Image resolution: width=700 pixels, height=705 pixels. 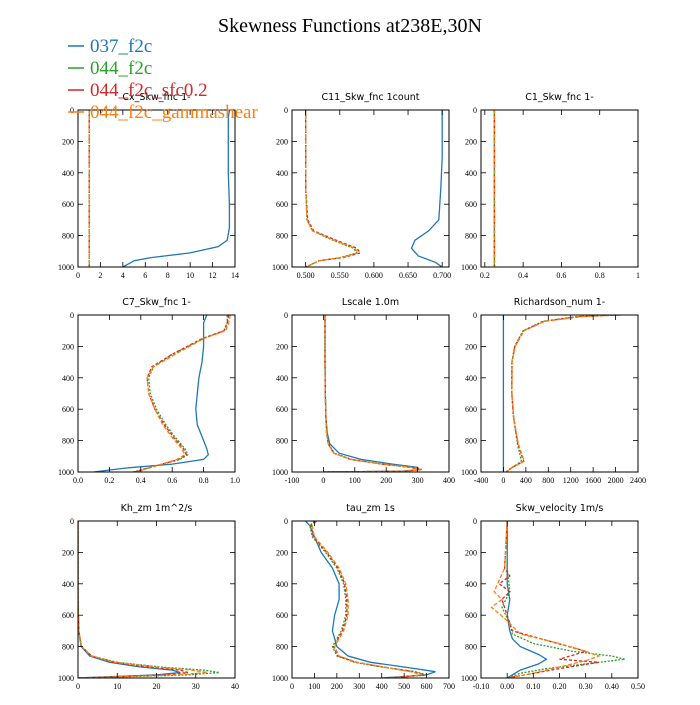 What do you see at coordinates (123, 275) in the screenshot?
I see `x-tick-label: 4` at bounding box center [123, 275].